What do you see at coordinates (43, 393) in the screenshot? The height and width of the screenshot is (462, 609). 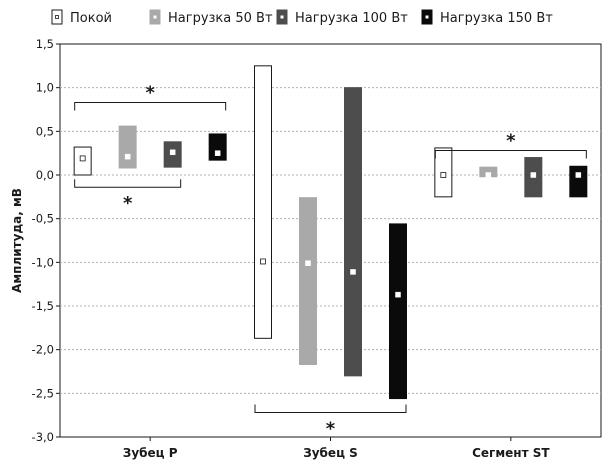 I see `y-tick-label: -2,5` at bounding box center [43, 393].